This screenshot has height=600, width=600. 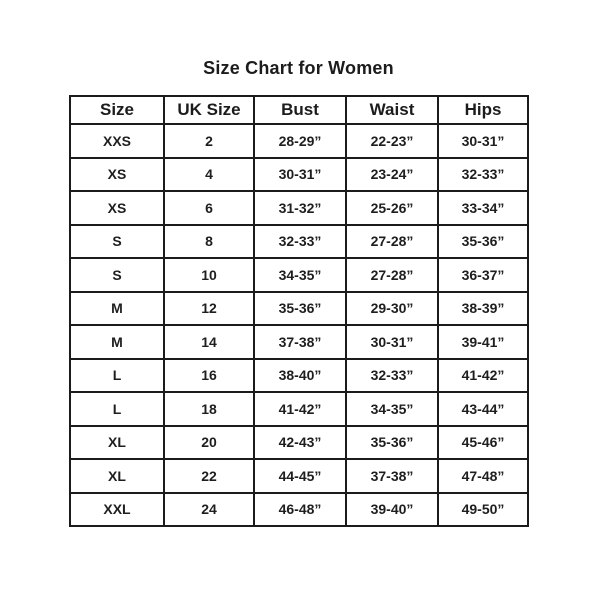 I want to click on cell-hips: 32-33”, so click(x=483, y=174).